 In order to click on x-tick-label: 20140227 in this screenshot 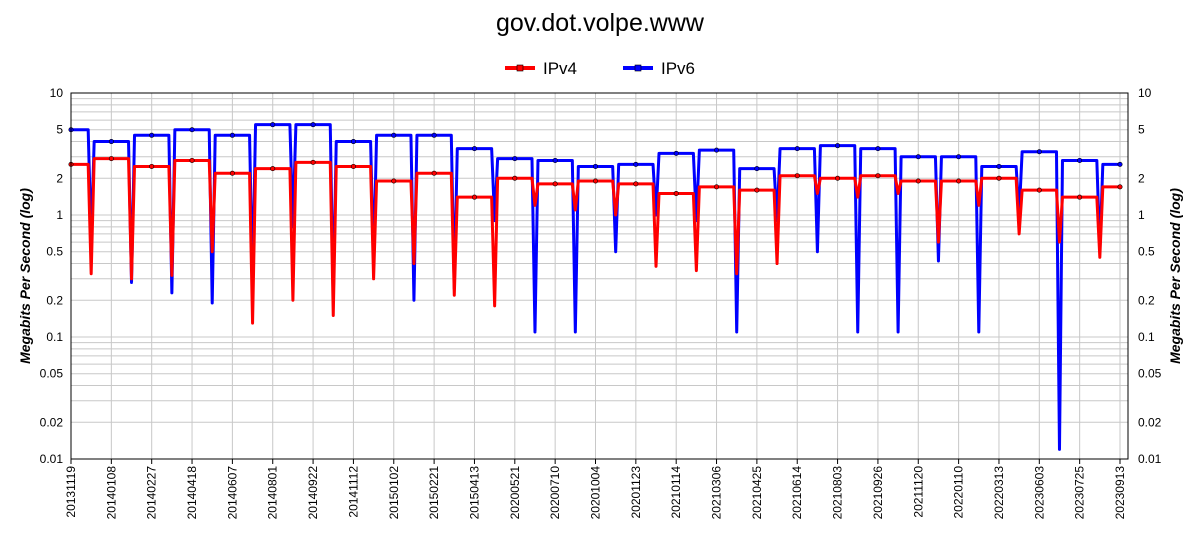, I will do `click(152, 493)`.